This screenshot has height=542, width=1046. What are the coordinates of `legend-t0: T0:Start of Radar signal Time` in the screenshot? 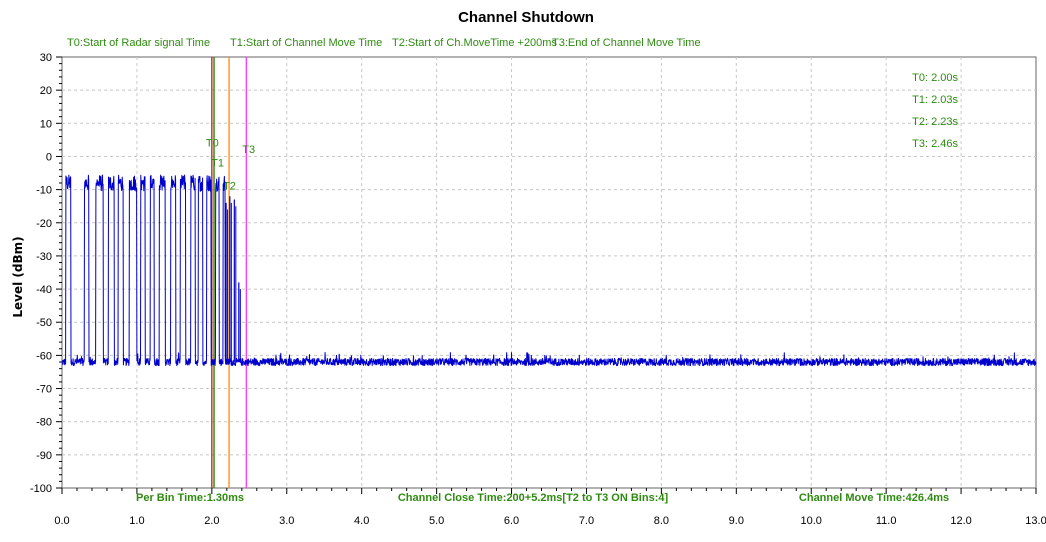 It's located at (138, 43).